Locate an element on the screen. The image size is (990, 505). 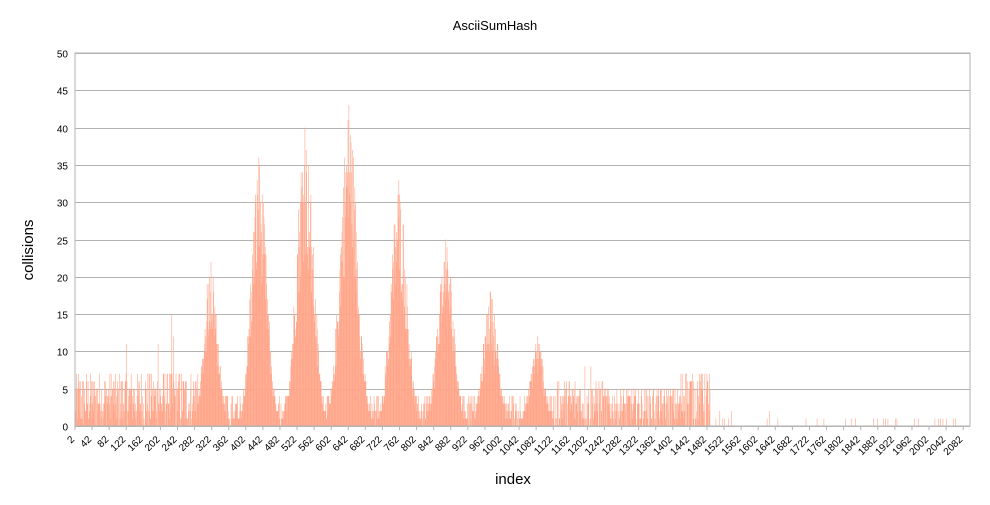
y-tick-label: 50 is located at coordinates (63, 55).